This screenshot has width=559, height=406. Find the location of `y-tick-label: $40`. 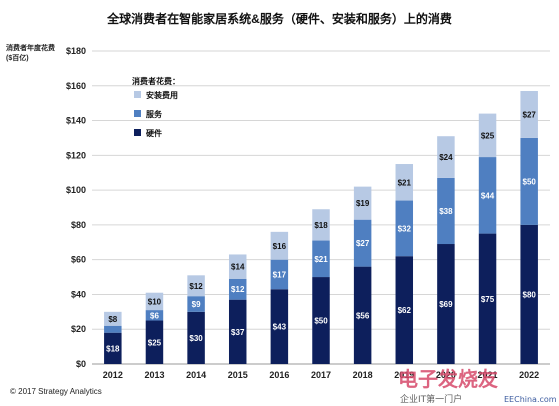

y-tick-label: $40 is located at coordinates (78, 294).